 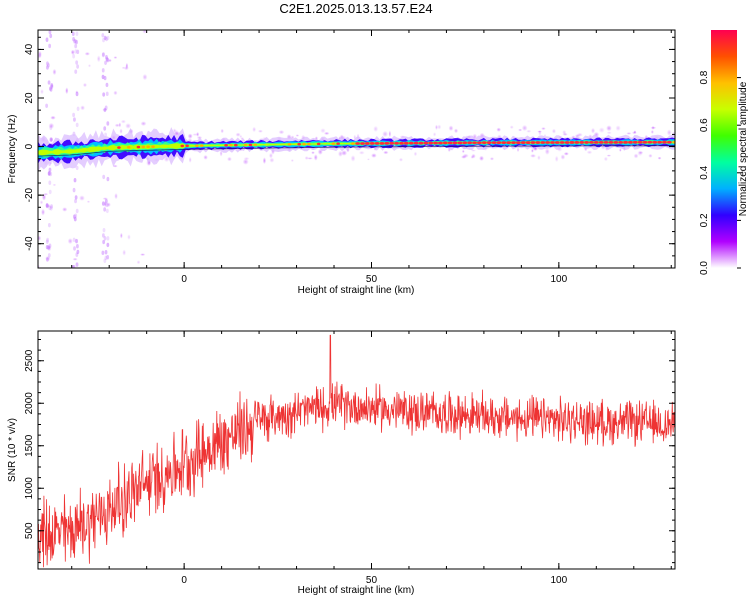 I want to click on spectrogram-baseline, so click(x=356, y=151).